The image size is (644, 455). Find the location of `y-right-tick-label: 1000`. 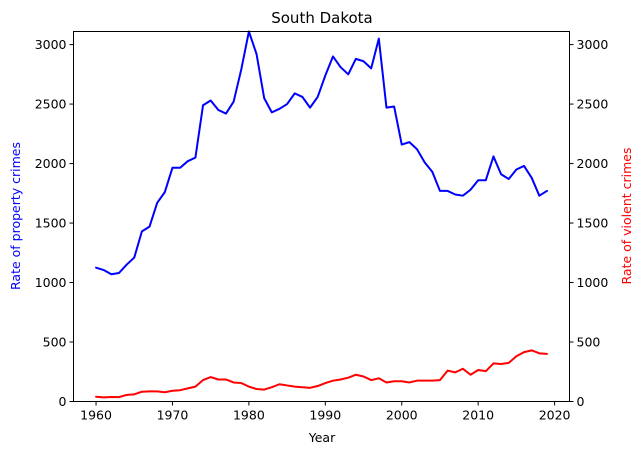

y-right-tick-label: 1000 is located at coordinates (593, 282).